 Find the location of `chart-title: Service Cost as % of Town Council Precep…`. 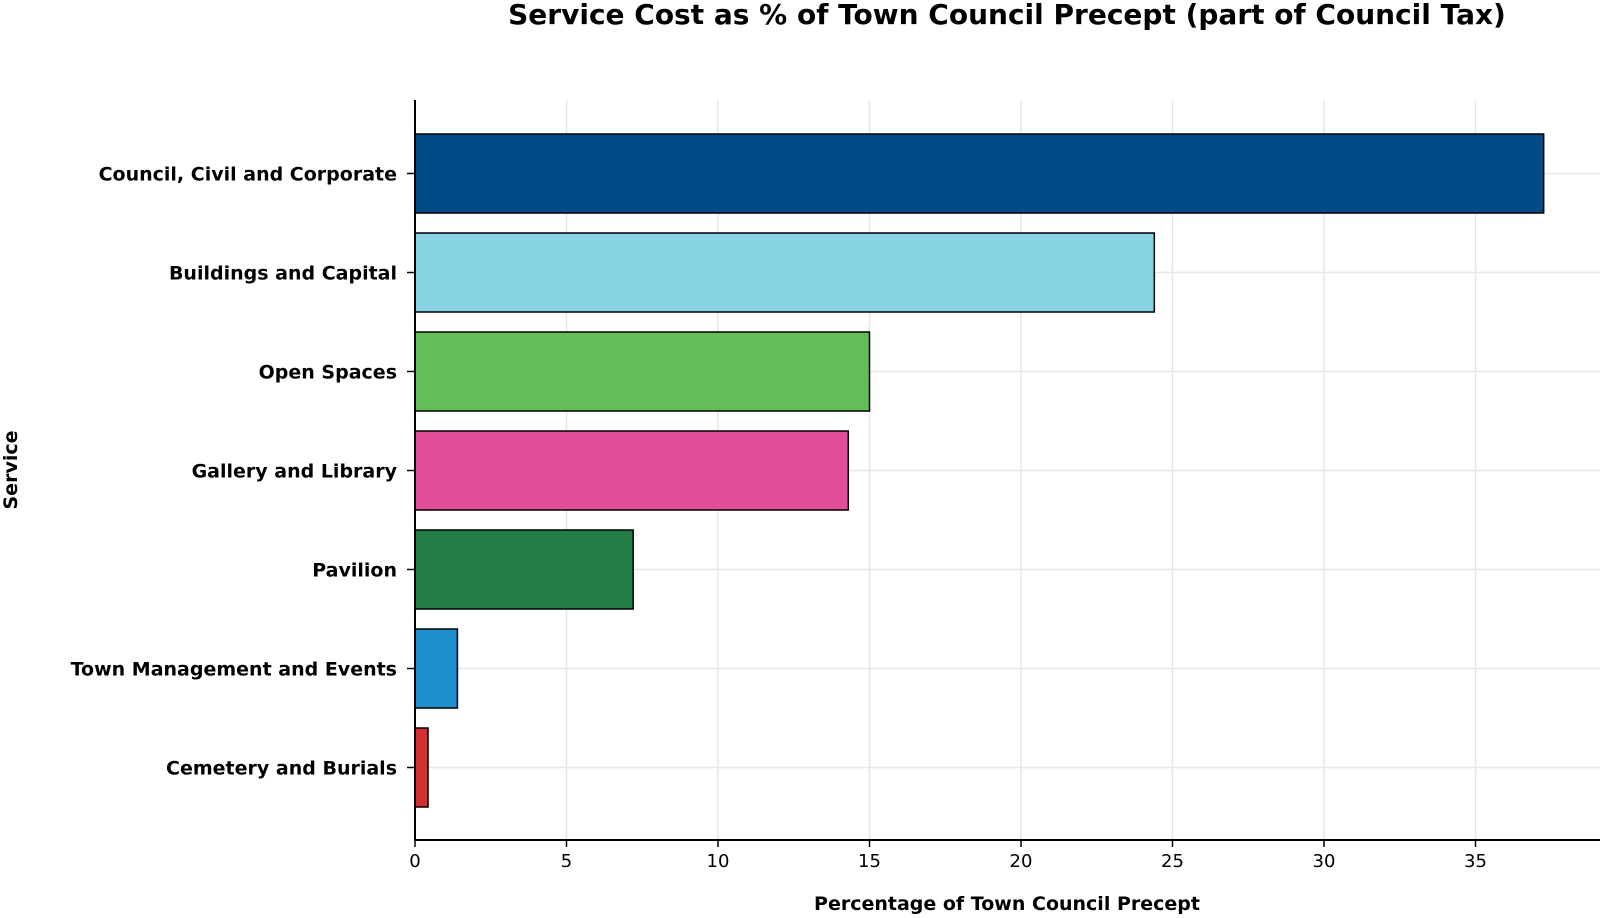

chart-title: Service Cost as % of Town Council Precep… is located at coordinates (1007, 15).